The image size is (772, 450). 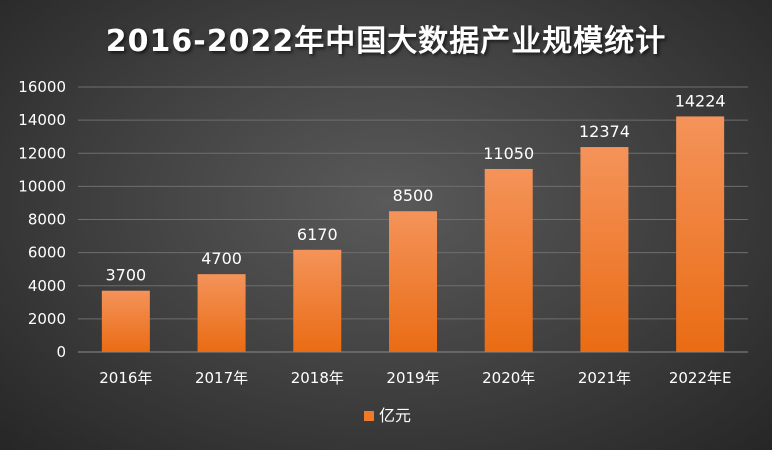 What do you see at coordinates (42, 153) in the screenshot?
I see `y-tick-label: 12000` at bounding box center [42, 153].